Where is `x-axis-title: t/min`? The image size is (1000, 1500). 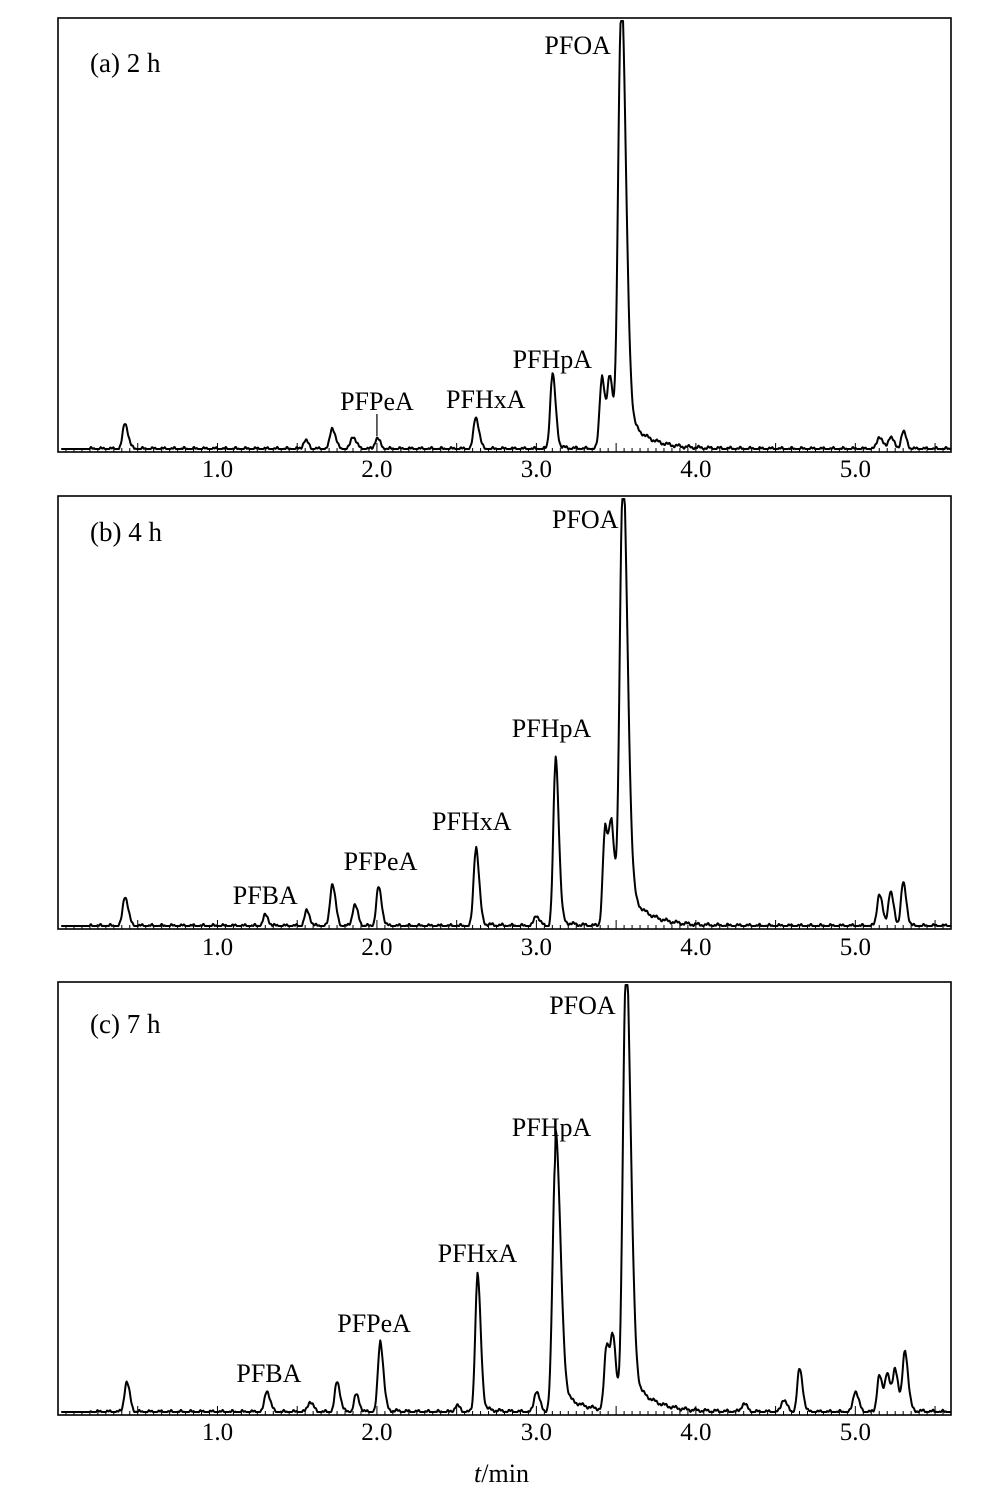
x-axis-title: t/min is located at coordinates (501, 1473).